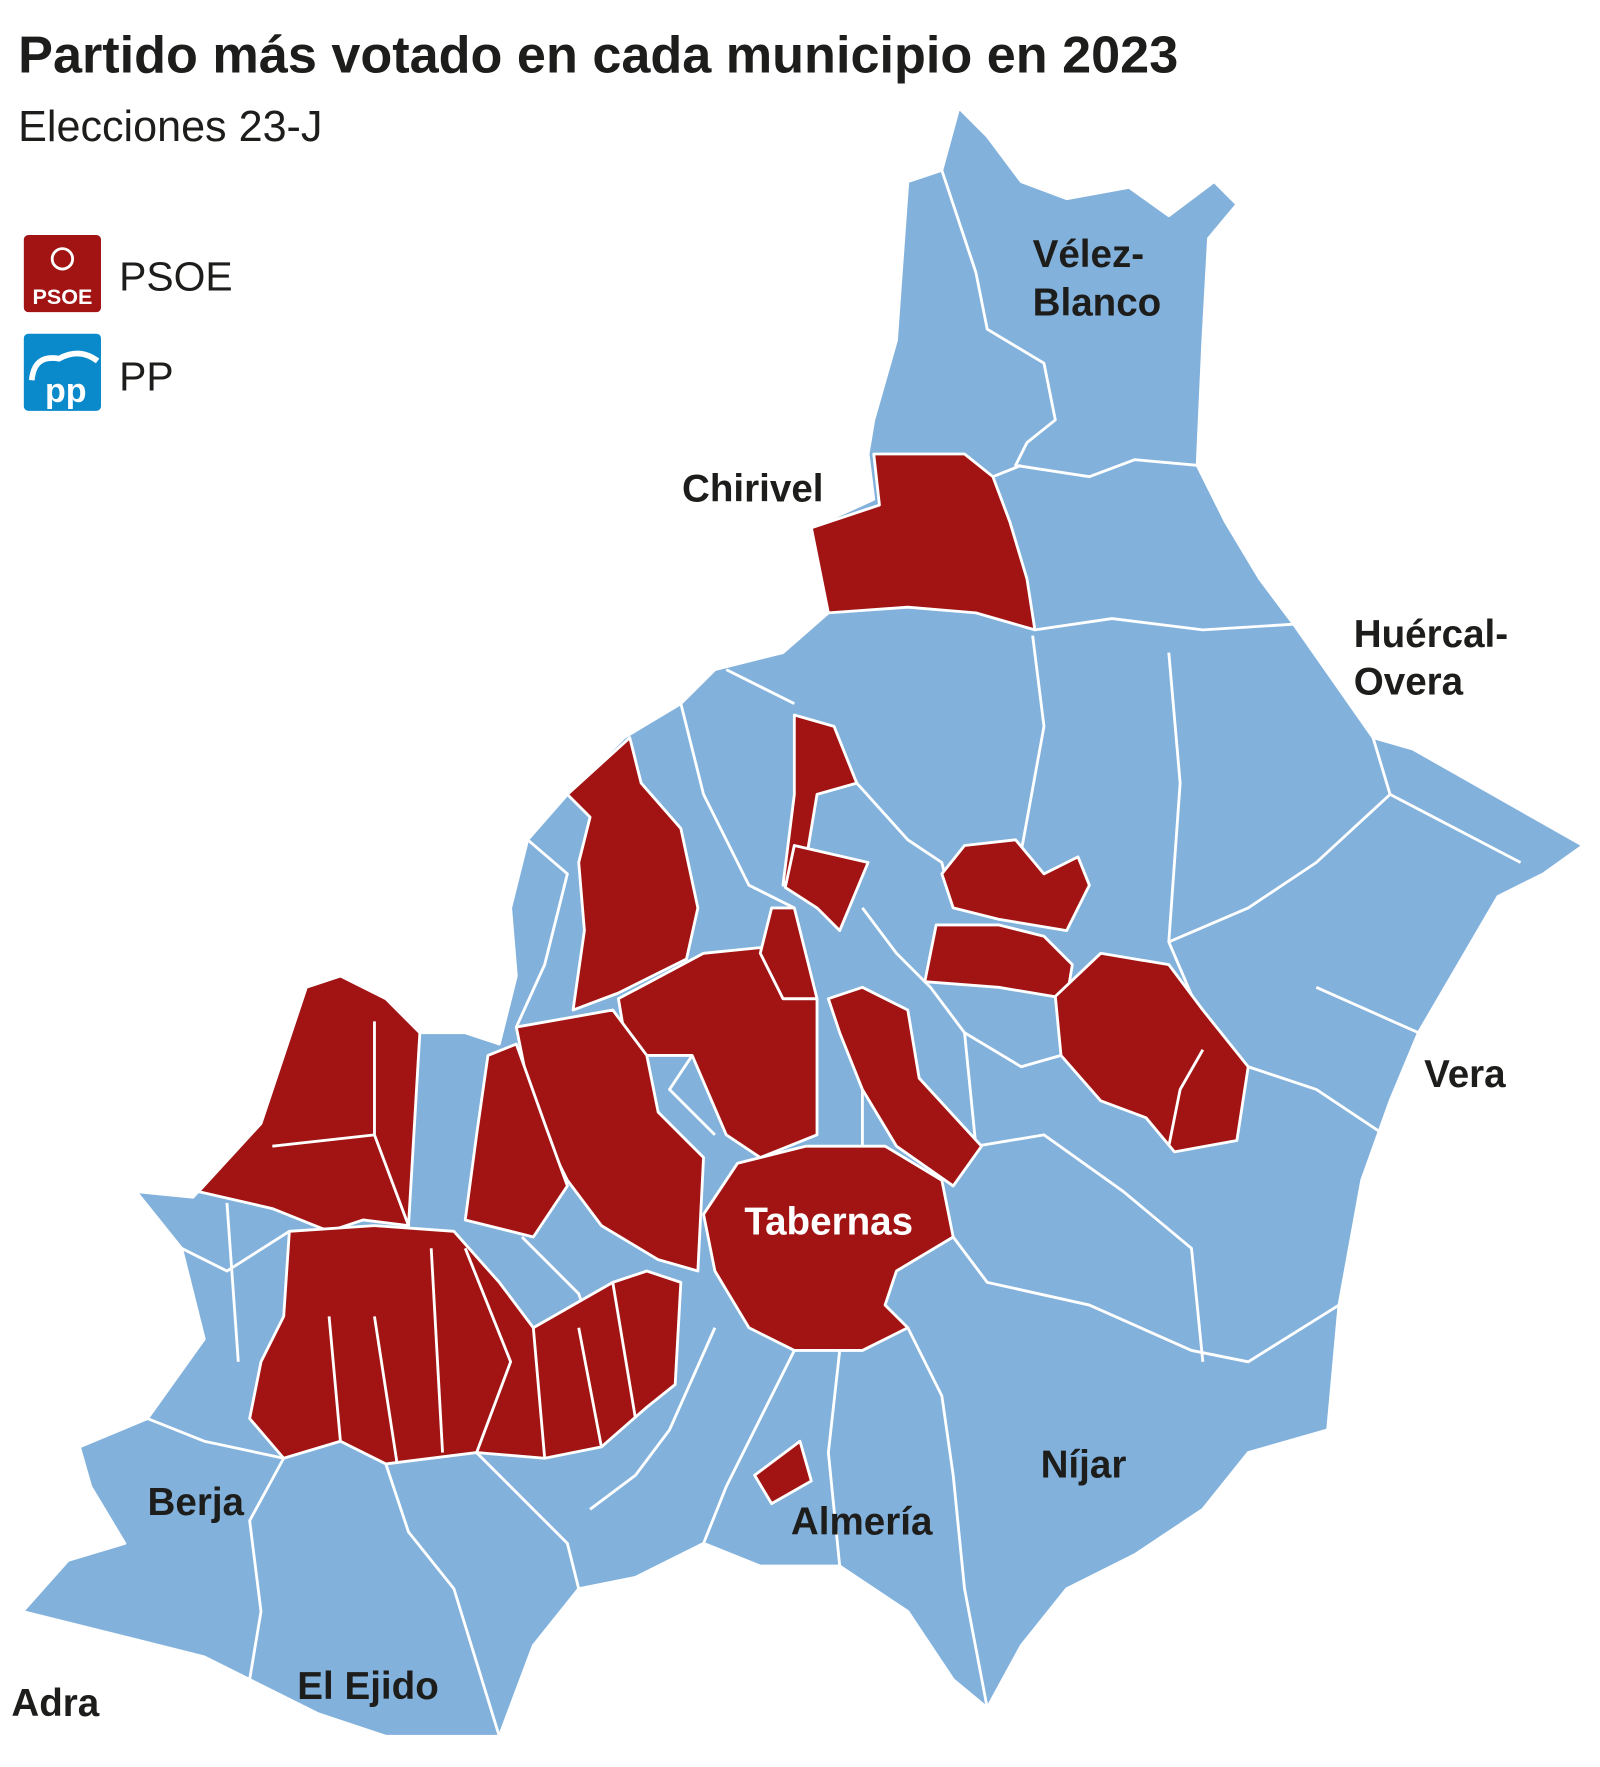  Describe the element at coordinates (64, 365) in the screenshot. I see `gull-icon` at that location.